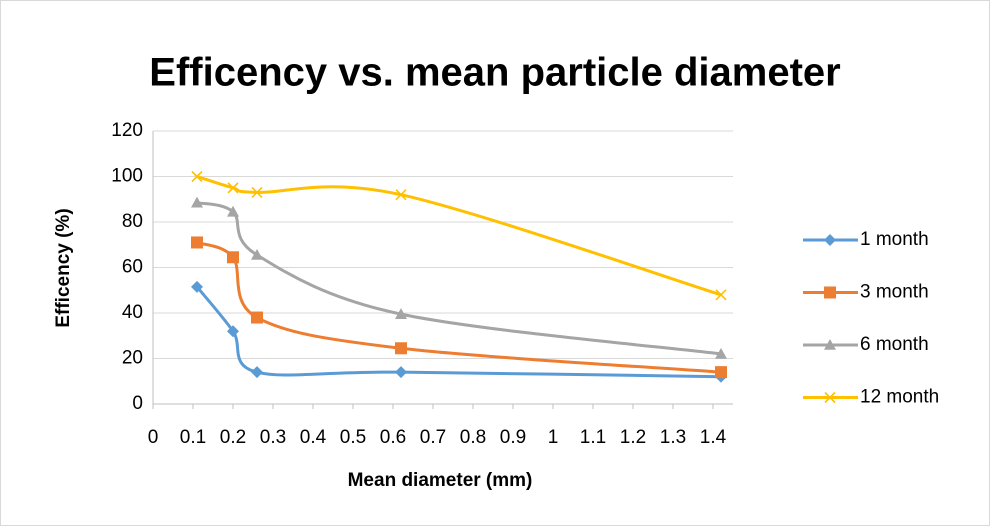 Image resolution: width=990 pixels, height=526 pixels. Describe the element at coordinates (132, 358) in the screenshot. I see `y-tick-label: 20` at that location.